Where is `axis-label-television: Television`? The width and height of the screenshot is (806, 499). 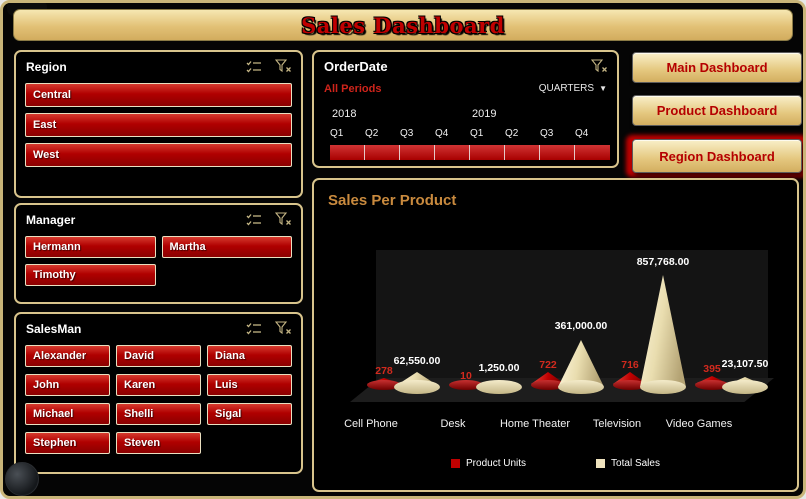 axis-label-television: Television is located at coordinates (617, 424).